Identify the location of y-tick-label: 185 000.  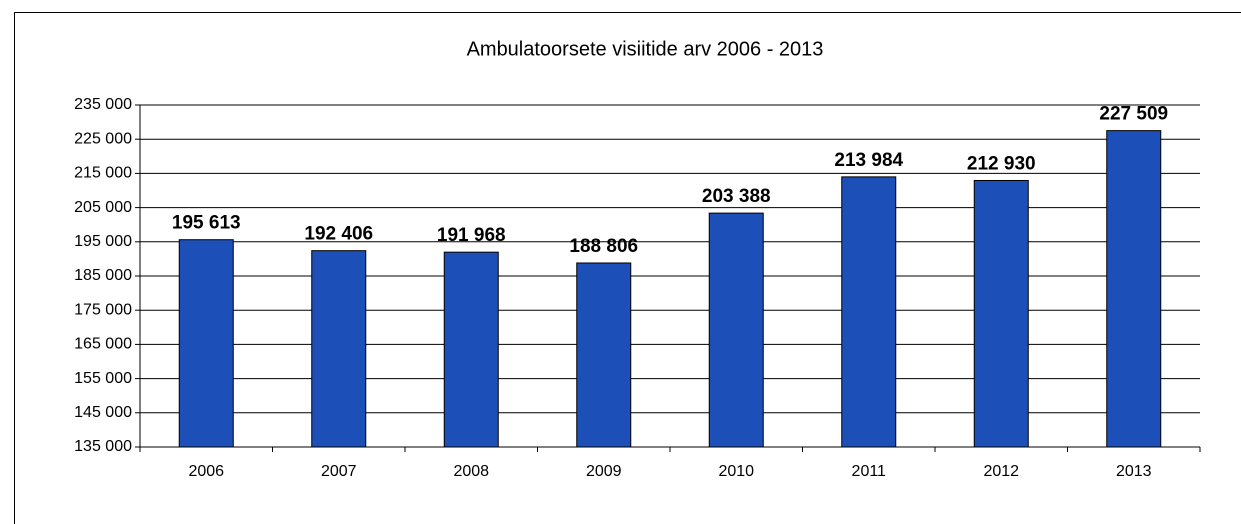
(103, 275).